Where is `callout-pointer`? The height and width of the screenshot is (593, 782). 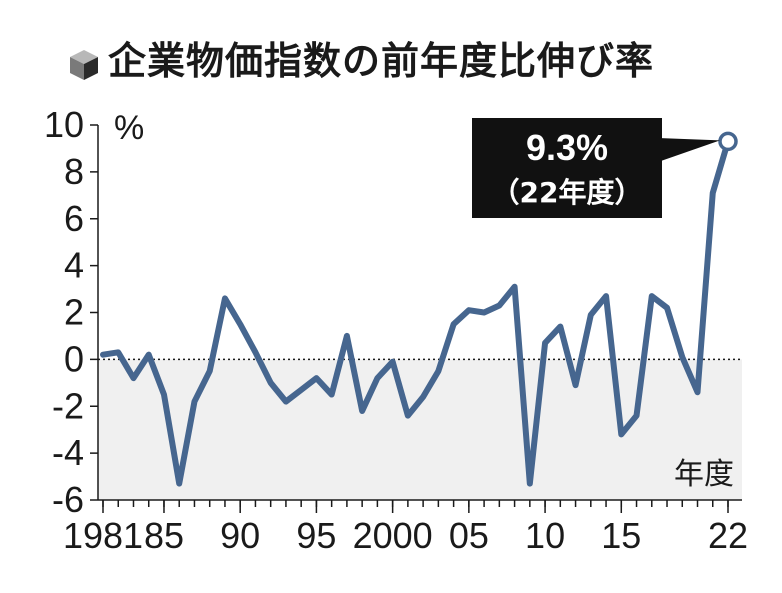 callout-pointer is located at coordinates (689, 150).